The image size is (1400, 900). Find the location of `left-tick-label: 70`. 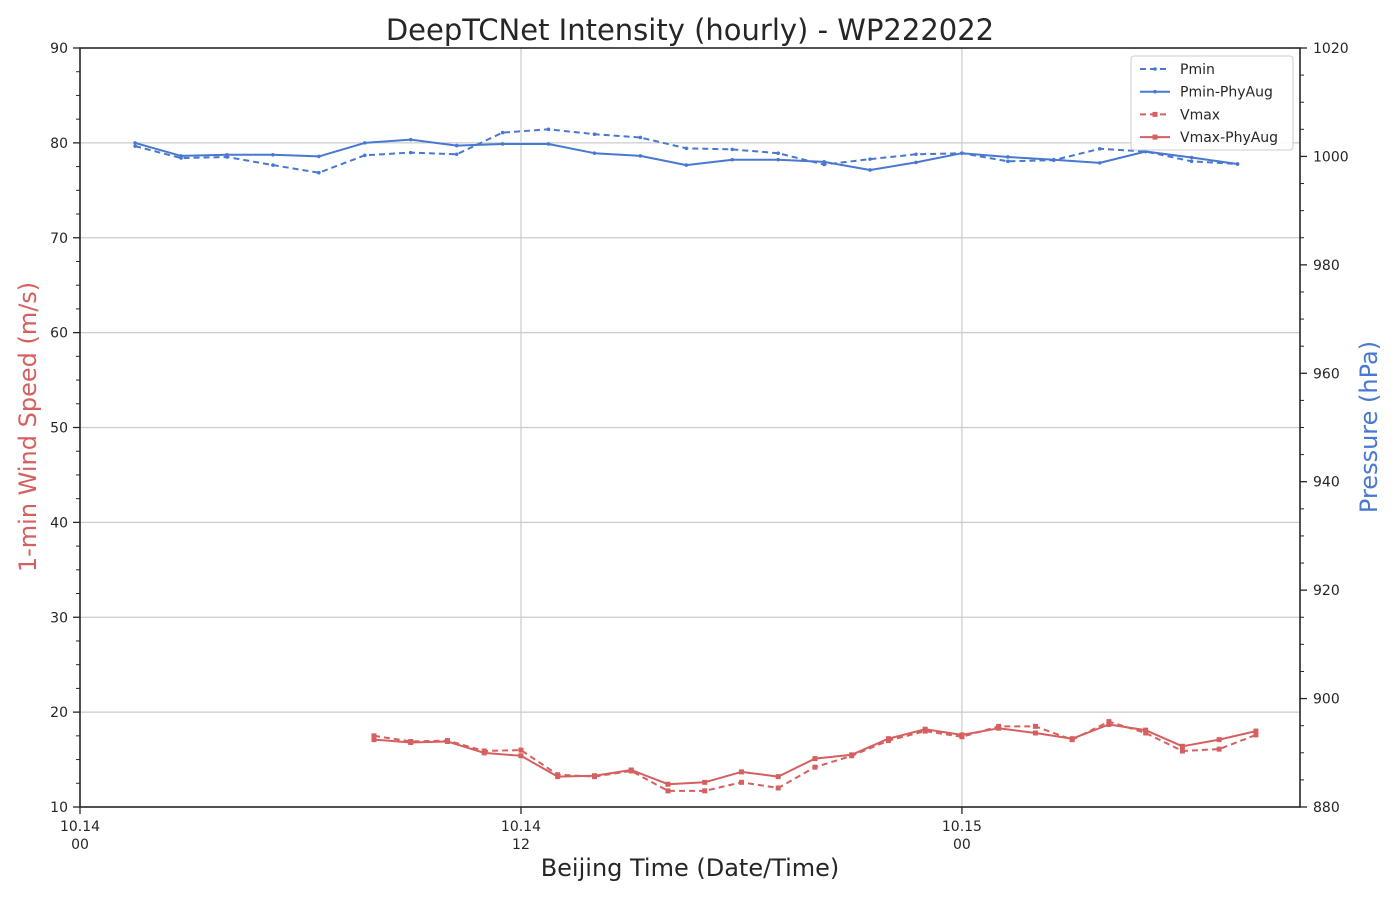

left-tick-label: 70 is located at coordinates (59, 239).